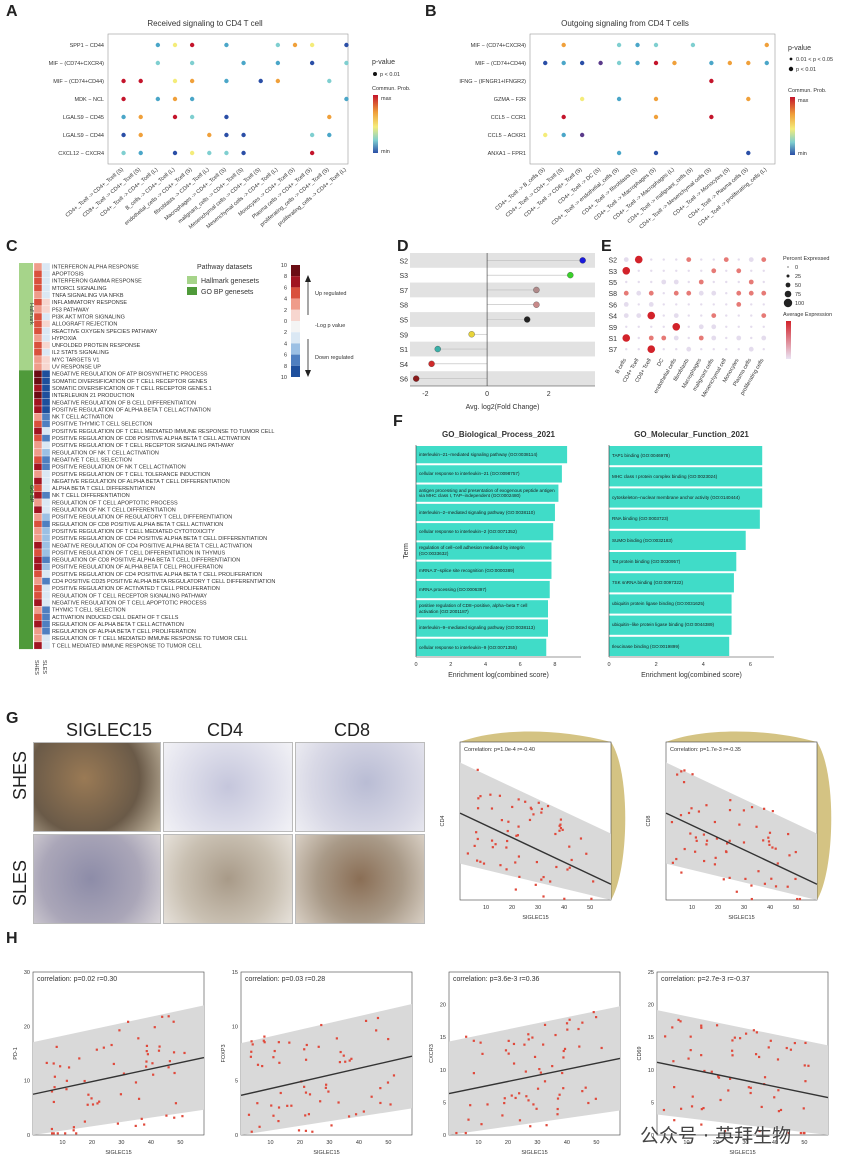  I want to click on panel-c-legend-hallmark: Hallmark genesets, so click(230, 281).